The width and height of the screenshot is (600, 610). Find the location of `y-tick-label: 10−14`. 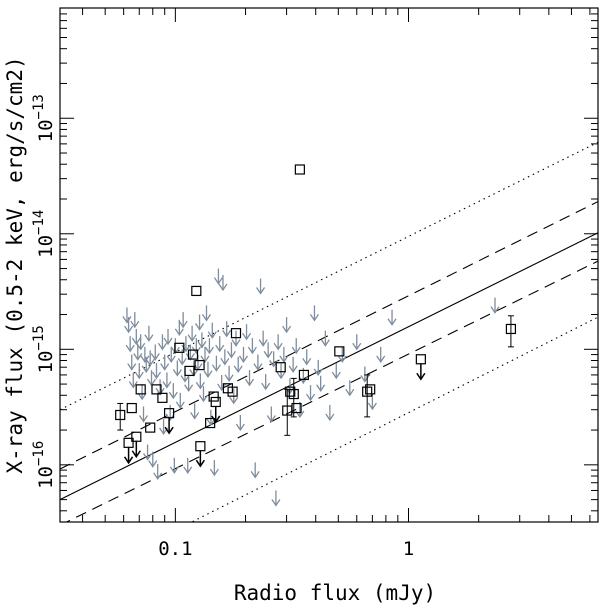

y-tick-label: 10−14 is located at coordinates (44, 234).